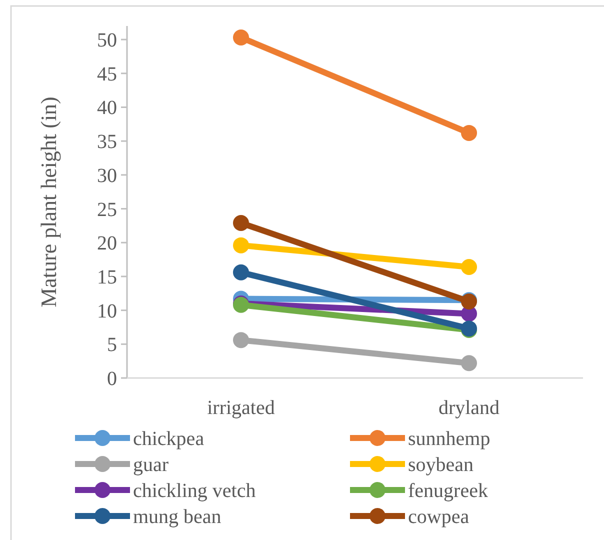 The height and width of the screenshot is (540, 604). I want to click on y-tick-label: 45, so click(107, 74).